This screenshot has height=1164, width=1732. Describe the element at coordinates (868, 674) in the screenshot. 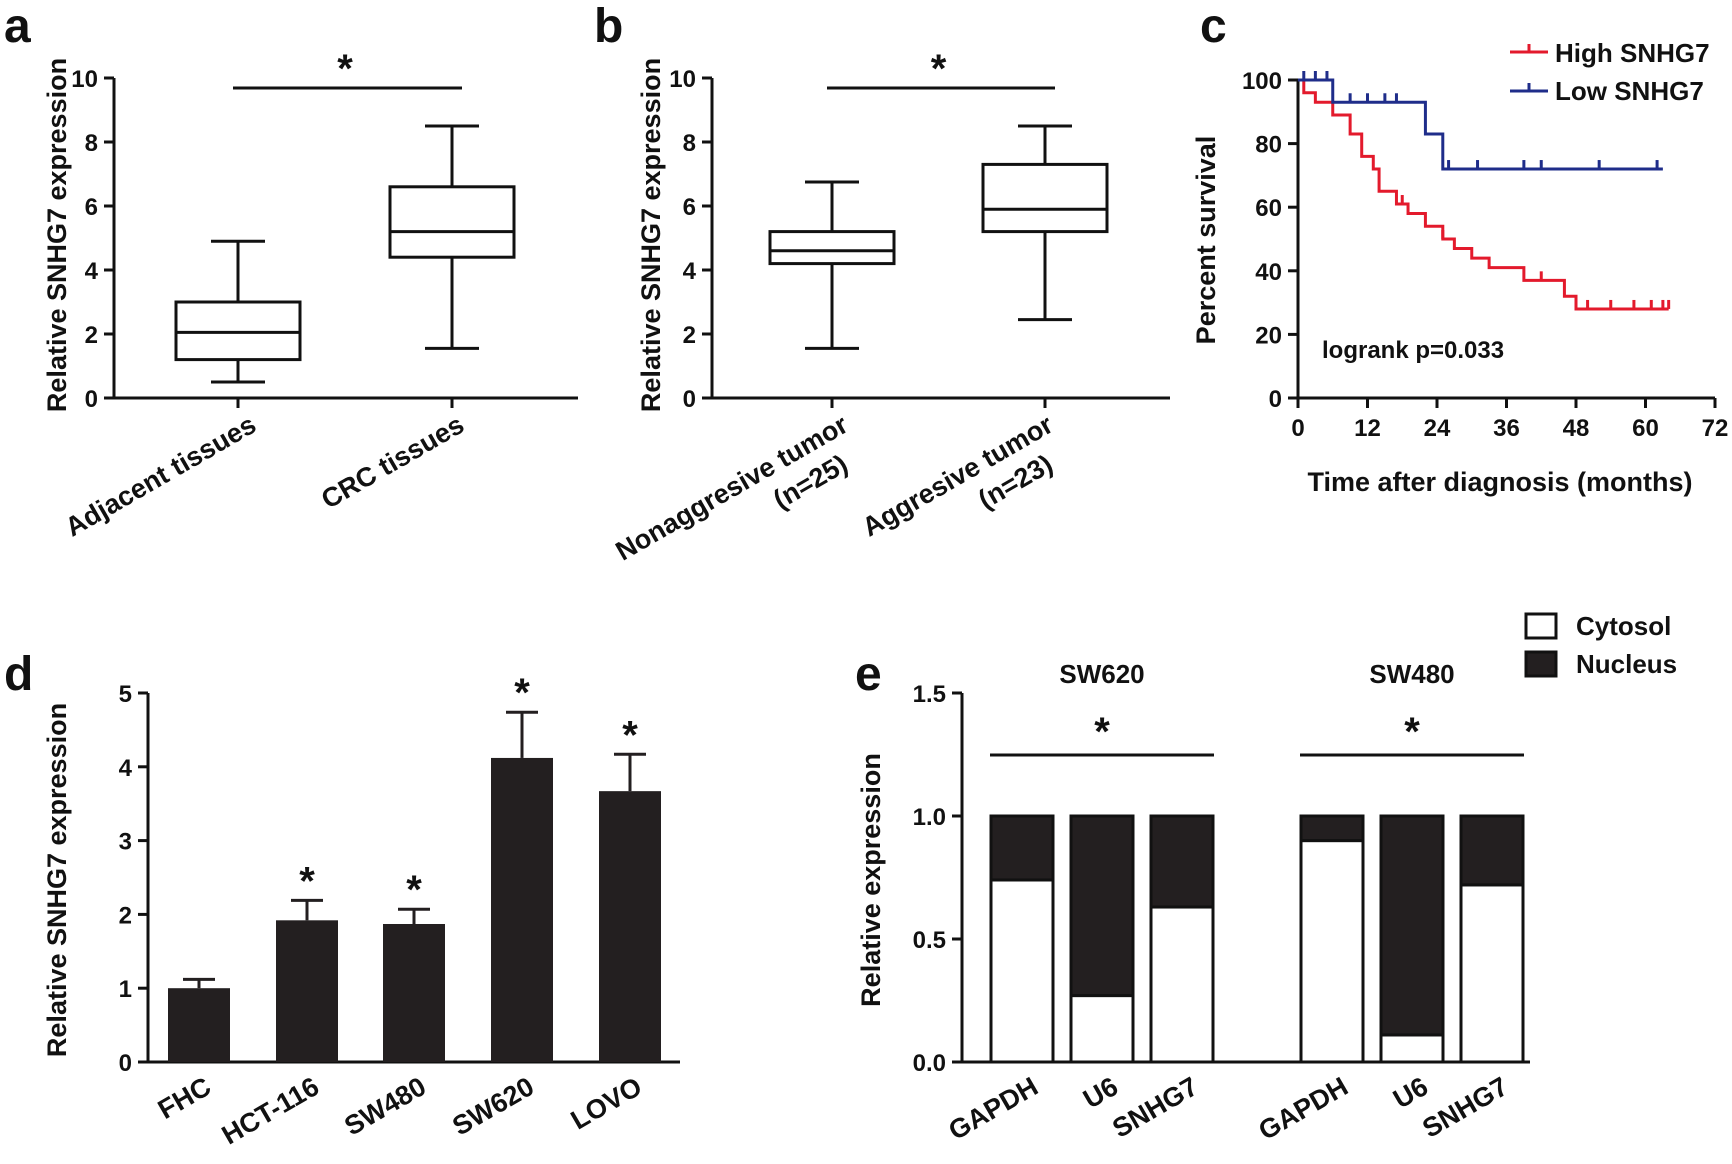

I see `panel-letter-e: e` at that location.